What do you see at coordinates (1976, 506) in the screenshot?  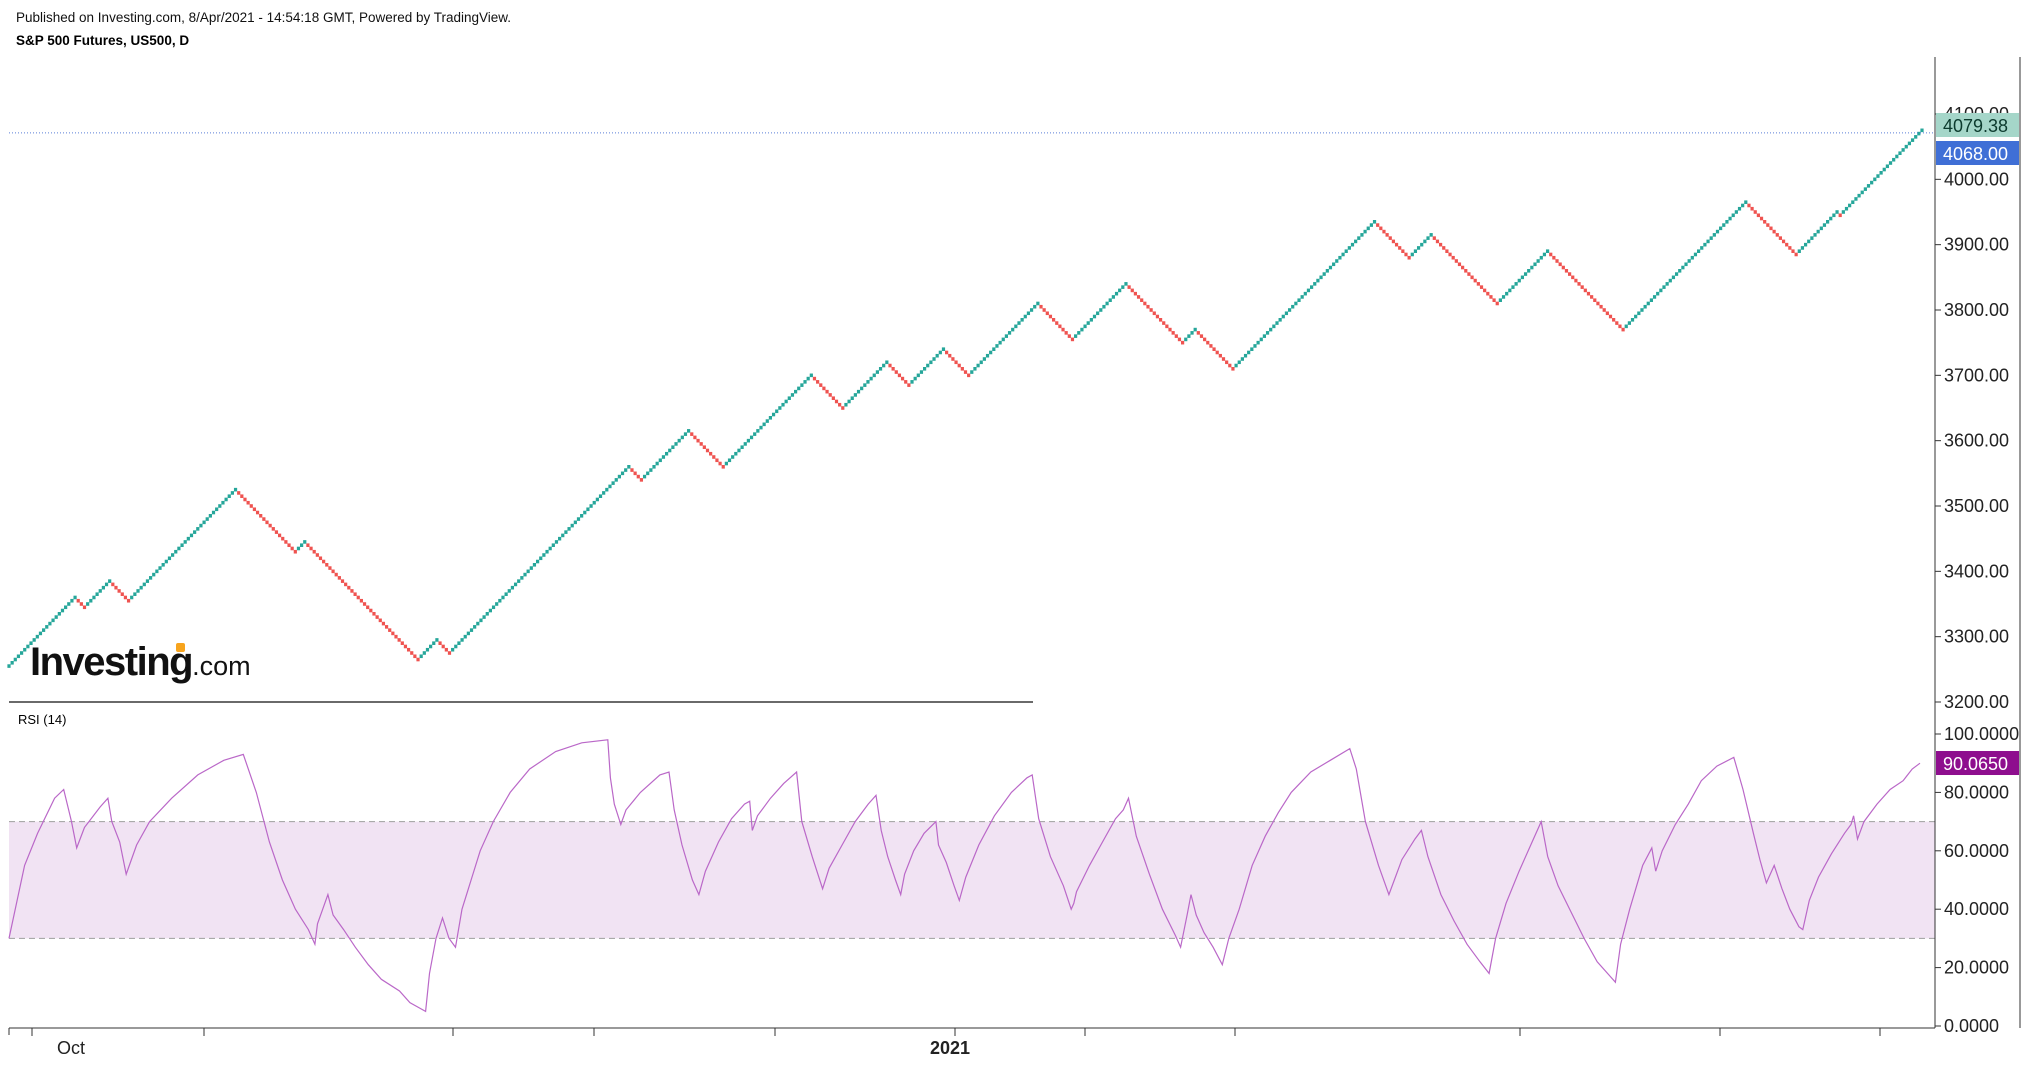 I see `y-tick-label: 3500.00` at bounding box center [1976, 506].